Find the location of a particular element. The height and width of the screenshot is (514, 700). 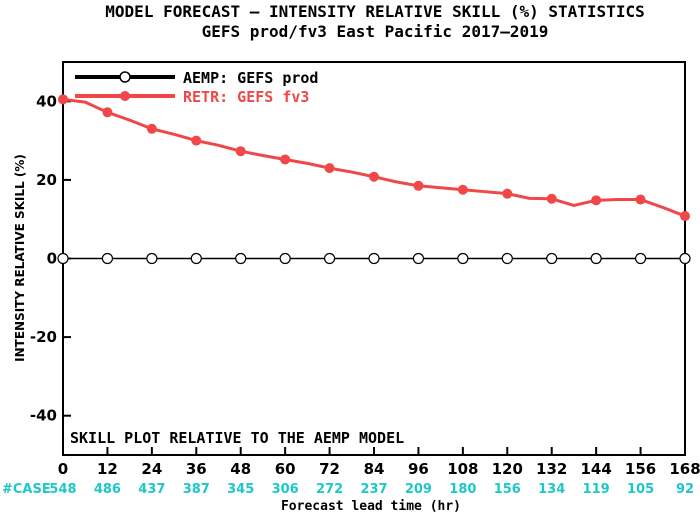

legend-label-retr: RETR: GEFS fv3 is located at coordinates (246, 97).